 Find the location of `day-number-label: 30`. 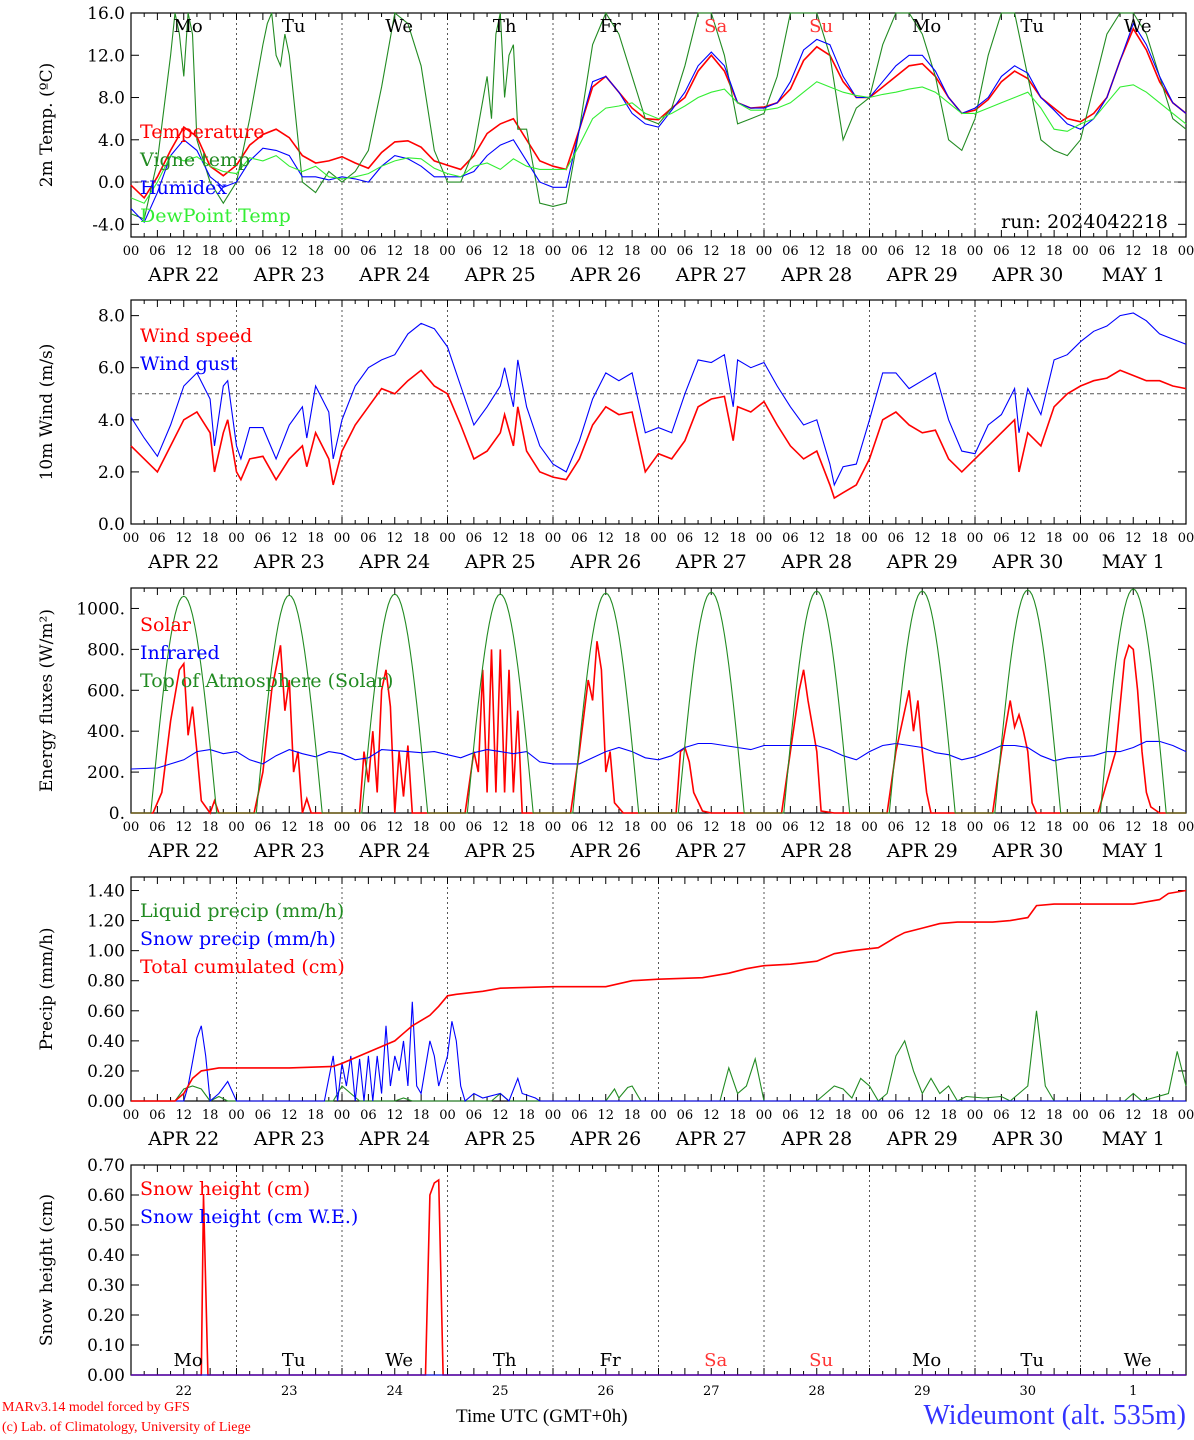

day-number-label: 30 is located at coordinates (1027, 1391).